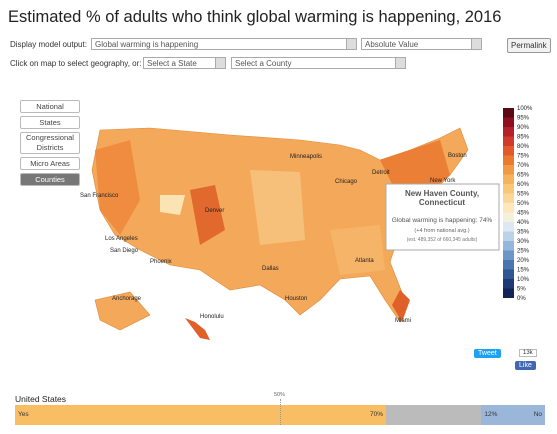 The image size is (557, 434). What do you see at coordinates (99, 196) in the screenshot?
I see `city-label: San Francisco` at bounding box center [99, 196].